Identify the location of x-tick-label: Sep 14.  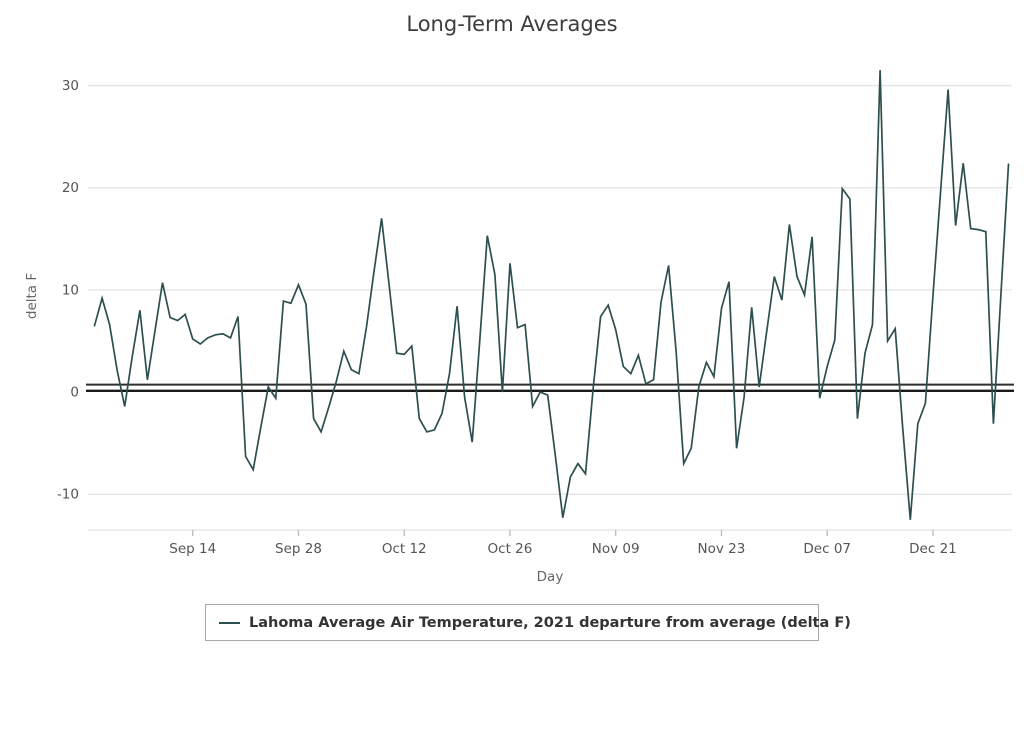
(192, 549).